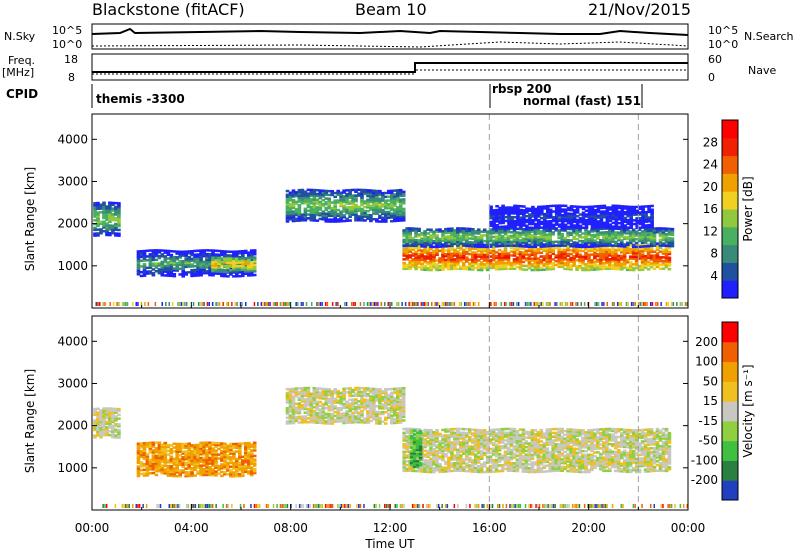 This screenshot has width=800, height=554. I want to click on cpid-label: CPID, so click(22, 94).